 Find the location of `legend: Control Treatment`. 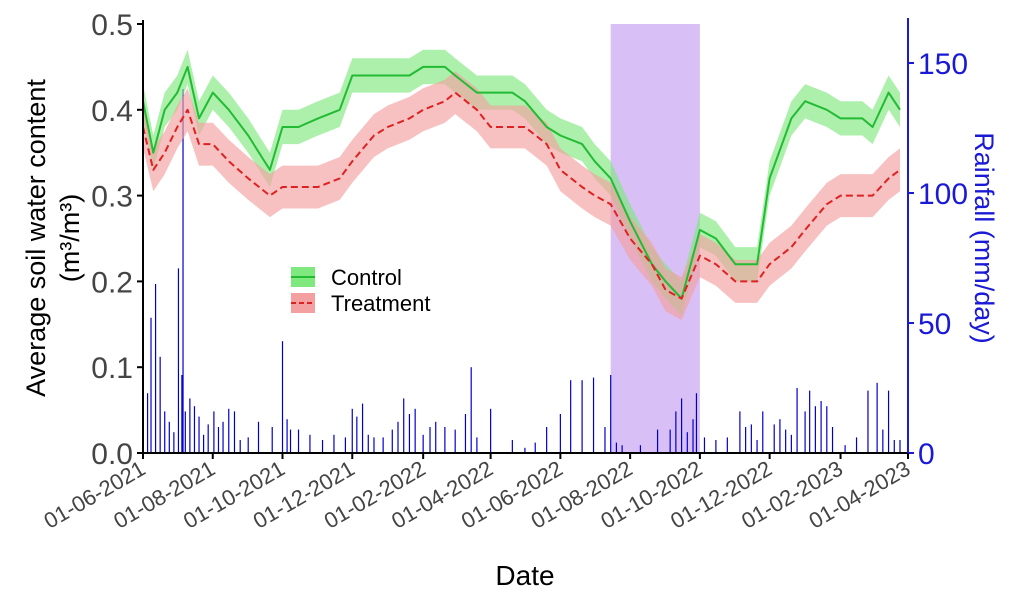

legend: Control Treatment is located at coordinates (360, 290).